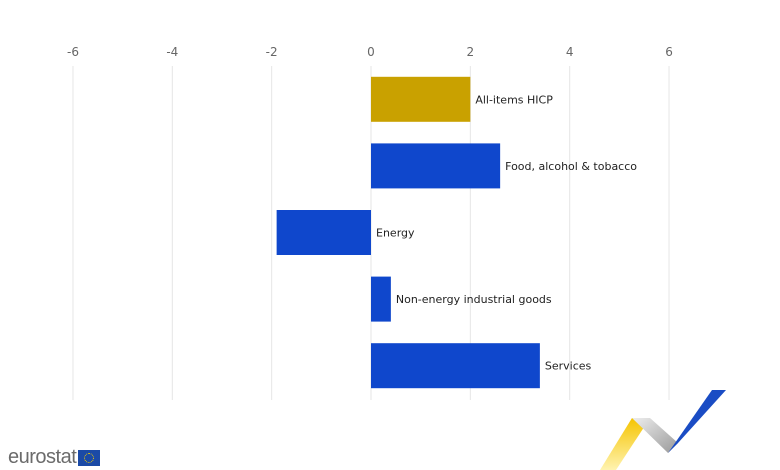  Describe the element at coordinates (172, 52) in the screenshot. I see `x-tick-label: -4` at that location.